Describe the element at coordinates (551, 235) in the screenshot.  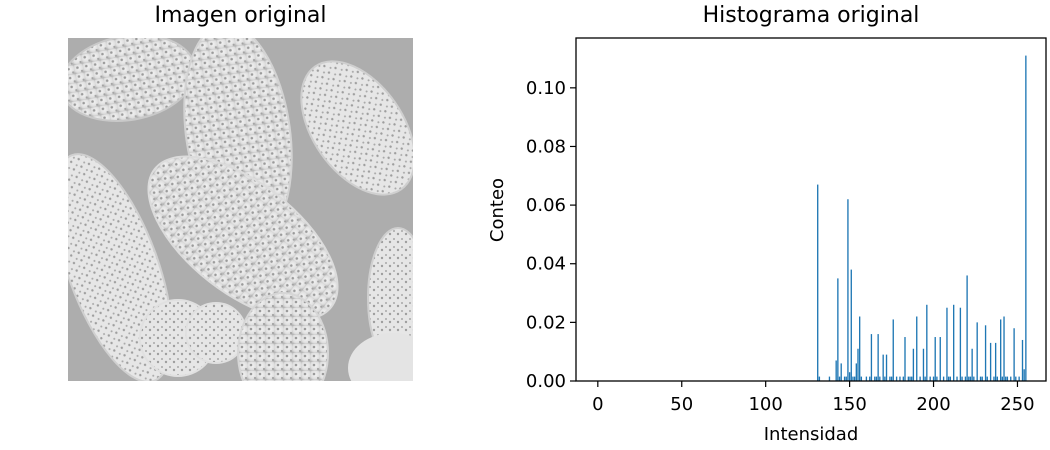
I see `y-axis-ticks: 0.00 0.02 0.04 0.06 0.08 0.10` at that location.